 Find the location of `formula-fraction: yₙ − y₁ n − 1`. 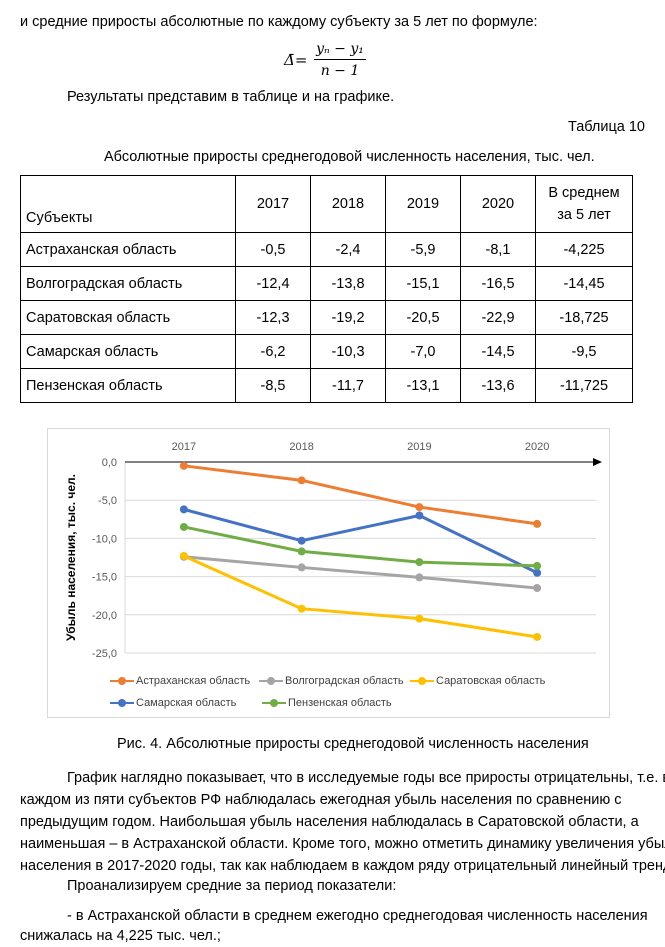

formula-fraction: yₙ − y₁ n − 1 is located at coordinates (340, 60).